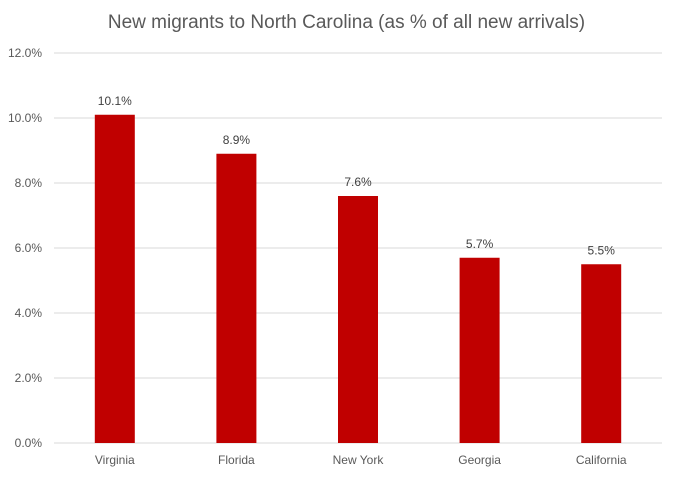 The height and width of the screenshot is (477, 693). Describe the element at coordinates (25, 118) in the screenshot. I see `y-tick-label: 10.0%` at that location.